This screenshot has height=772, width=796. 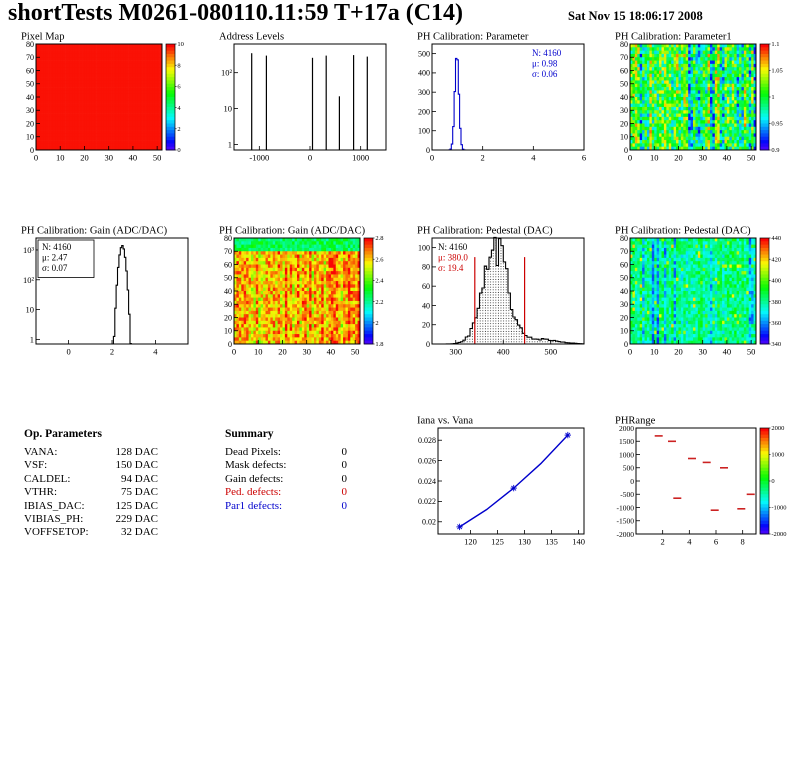 What do you see at coordinates (424, 131) in the screenshot?
I see `svg-text: 100` at bounding box center [424, 131].